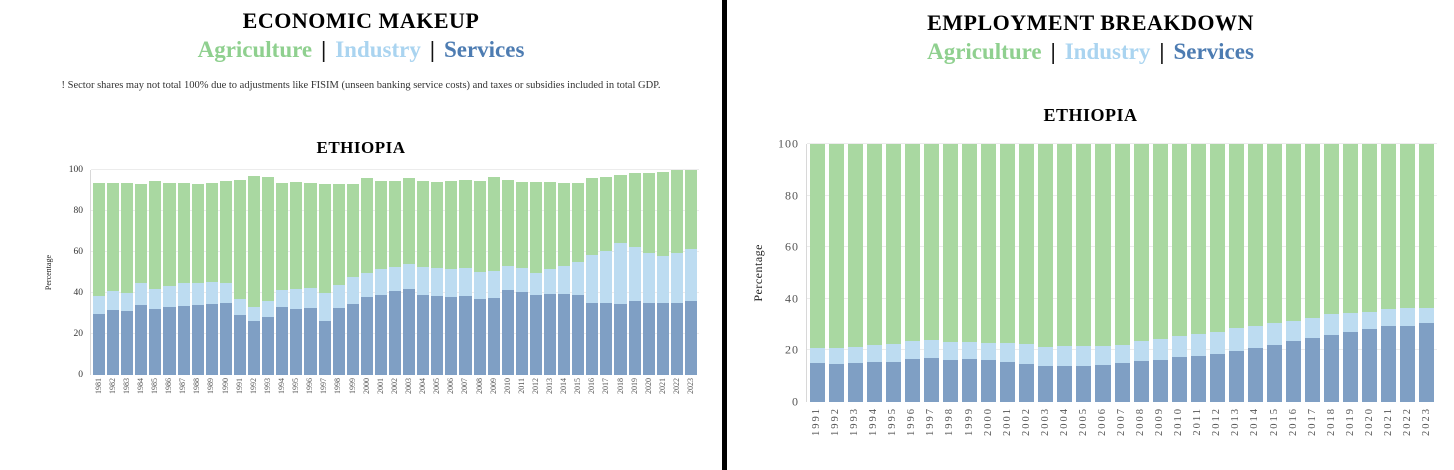  What do you see at coordinates (99, 305) in the screenshot?
I see `segment-industry-1981` at bounding box center [99, 305].